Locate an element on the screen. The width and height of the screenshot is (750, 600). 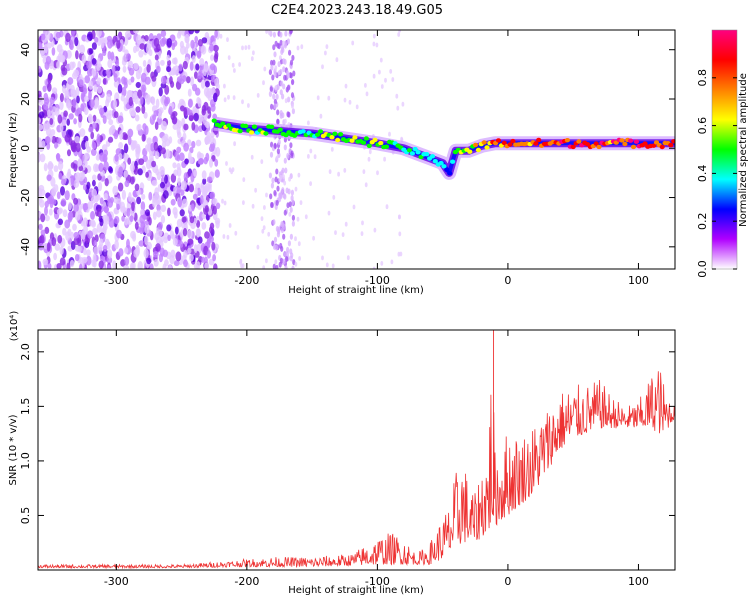
x-tick-label: 100 is located at coordinates (638, 280).